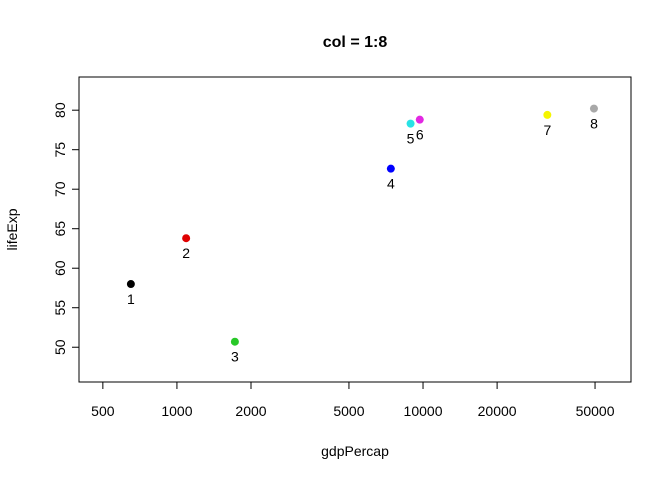 The image size is (672, 480). I want to click on x-tick-label: 2000, so click(250, 411).